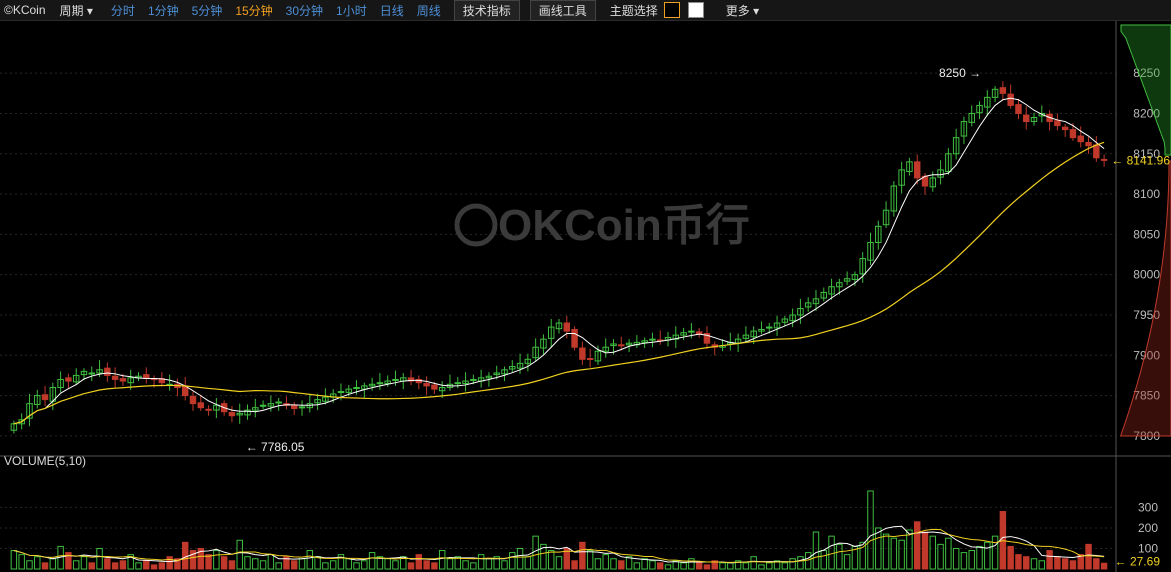 The height and width of the screenshot is (572, 1171). What do you see at coordinates (695, 10) in the screenshot?
I see `theme-light-swatch` at bounding box center [695, 10].